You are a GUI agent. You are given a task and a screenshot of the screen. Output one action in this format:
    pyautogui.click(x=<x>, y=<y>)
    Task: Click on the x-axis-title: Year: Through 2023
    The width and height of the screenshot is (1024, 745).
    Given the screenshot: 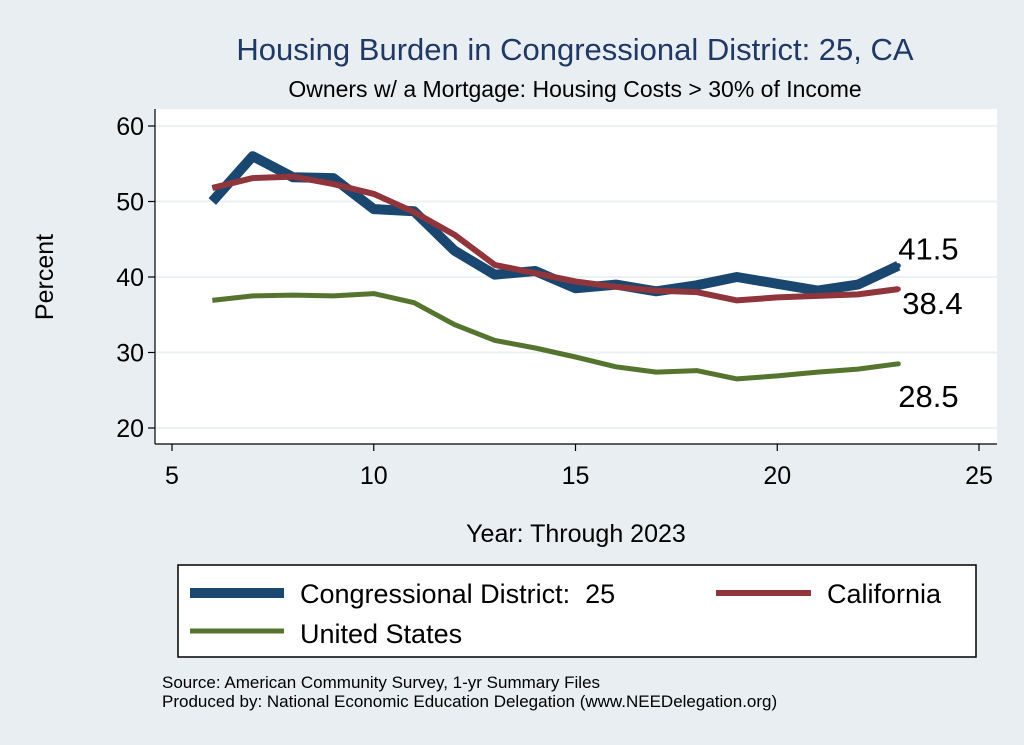 What is the action you would take?
    pyautogui.click(x=576, y=534)
    